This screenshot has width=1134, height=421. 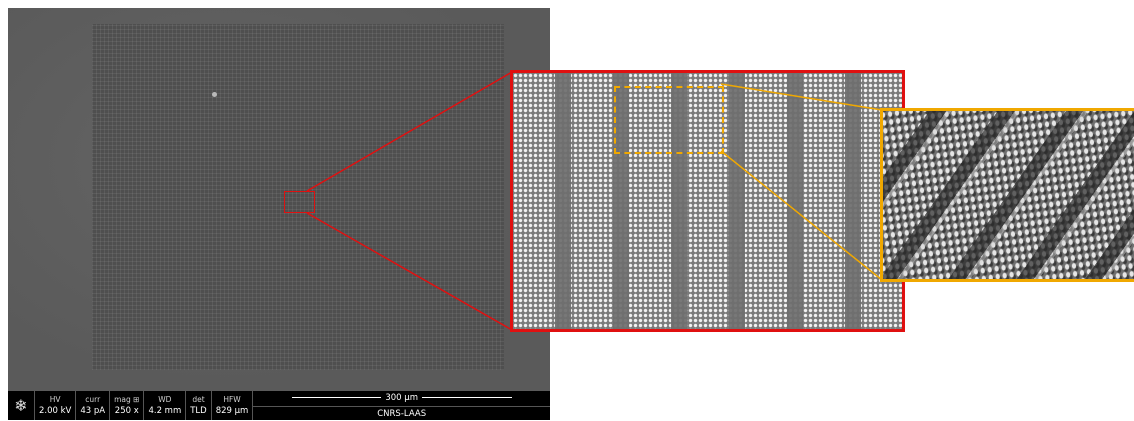 What do you see at coordinates (214, 94) in the screenshot?
I see `dust-particle` at bounding box center [214, 94].